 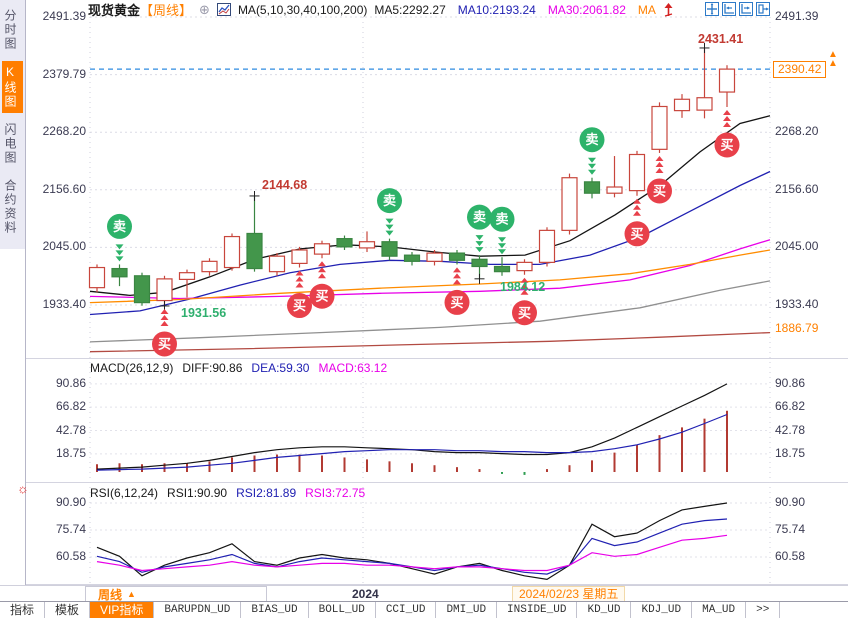 What do you see at coordinates (719, 610) in the screenshot?
I see `tab-MA_UD: MA_UD` at bounding box center [719, 610].